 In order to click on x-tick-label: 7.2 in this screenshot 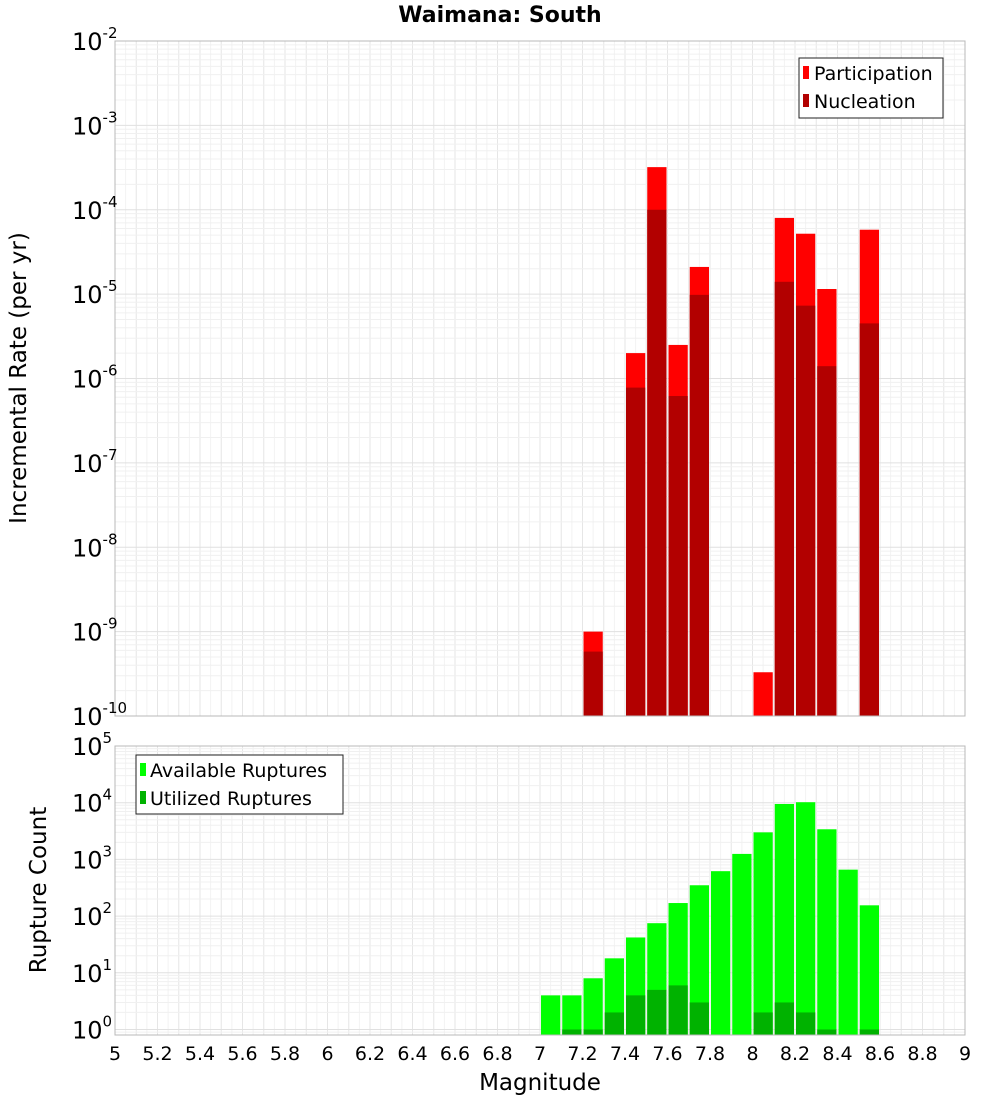, I will do `click(582, 1054)`.